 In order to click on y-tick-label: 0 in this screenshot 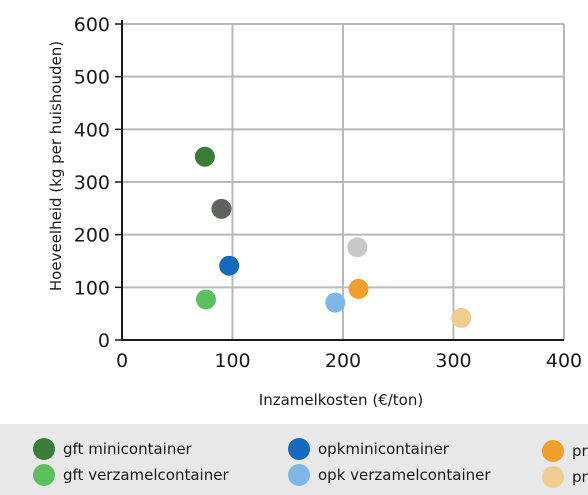, I will do `click(104, 341)`.